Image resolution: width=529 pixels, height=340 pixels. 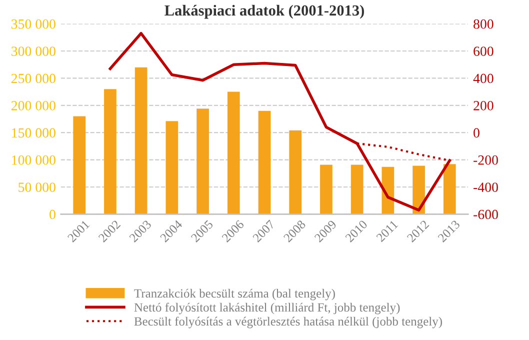 I want to click on y2-tick-label: -200, so click(x=486, y=160).